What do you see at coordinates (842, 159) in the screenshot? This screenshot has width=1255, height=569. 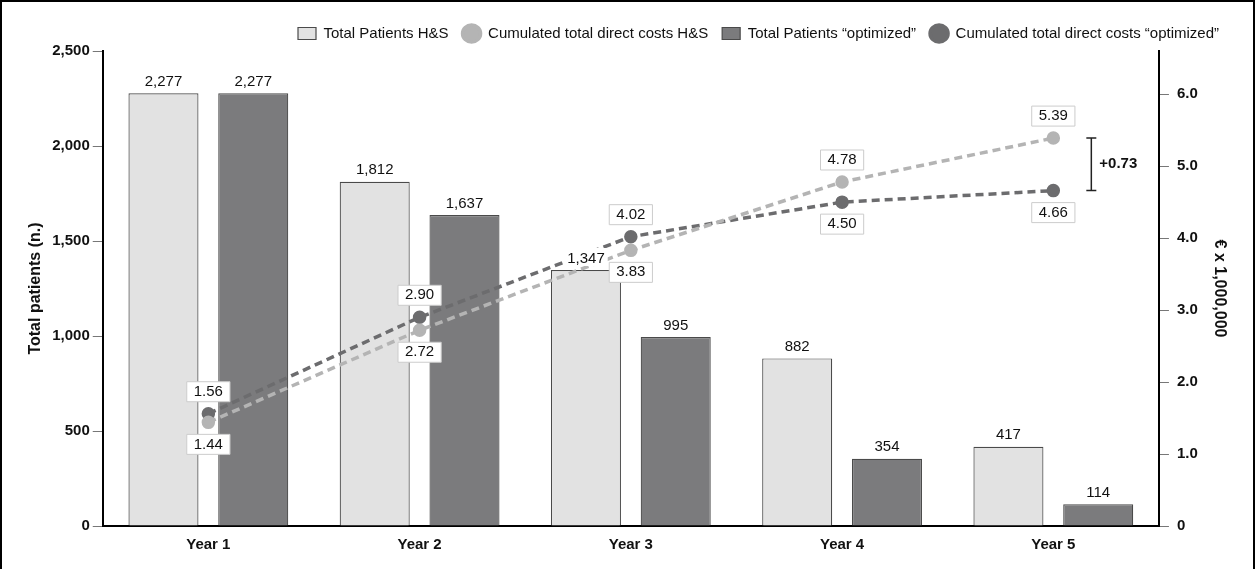 I see `data-label: 4.78` at bounding box center [842, 159].